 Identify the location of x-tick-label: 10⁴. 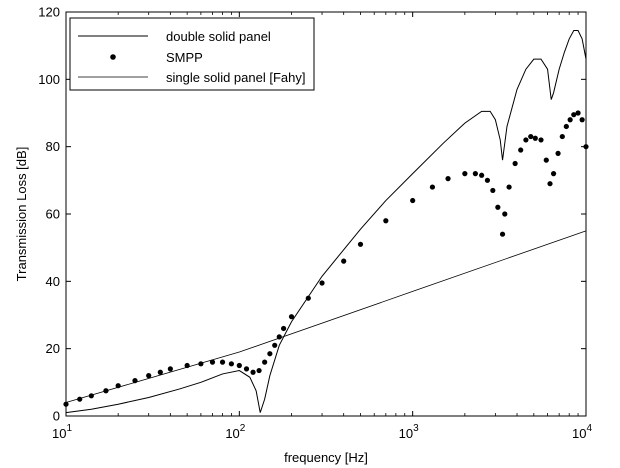
(582, 432).